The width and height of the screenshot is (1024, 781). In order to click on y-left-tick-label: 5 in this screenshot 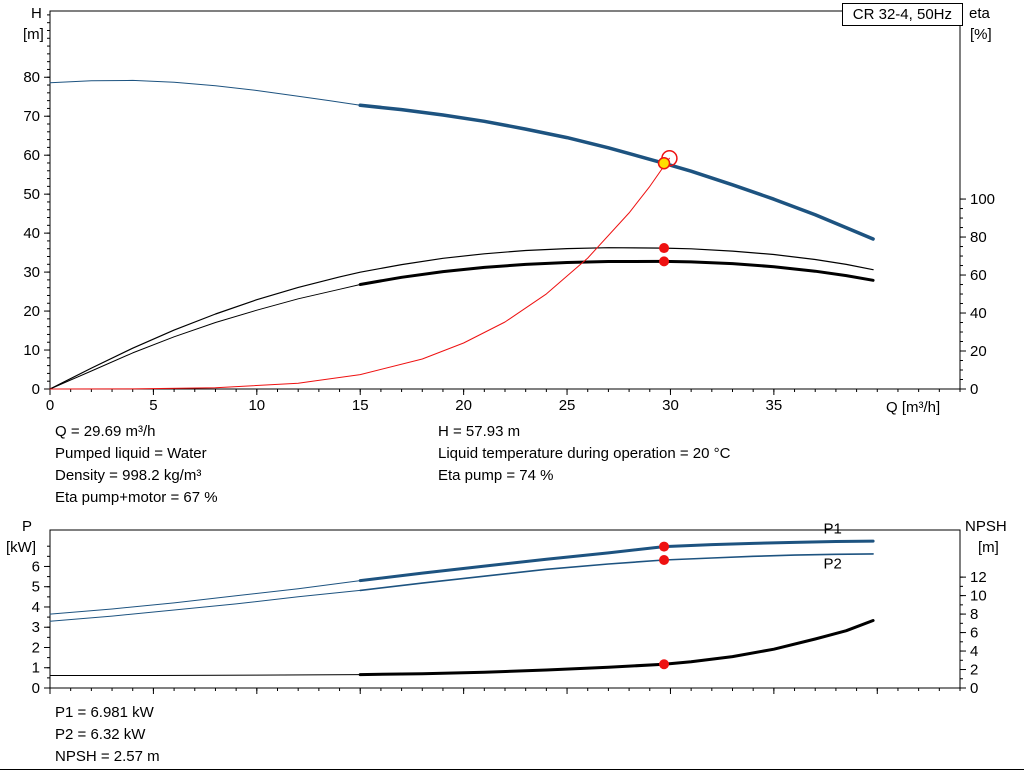, I will do `click(36, 587)`.